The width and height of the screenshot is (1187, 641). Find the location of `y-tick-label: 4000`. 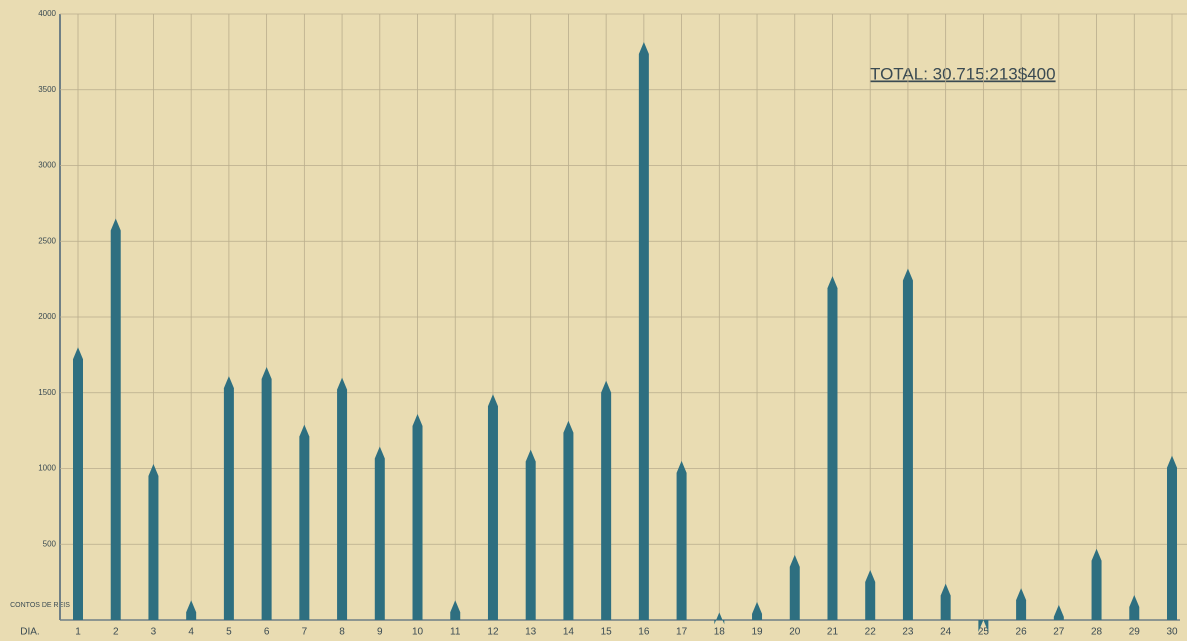

y-tick-label: 4000 is located at coordinates (47, 13).